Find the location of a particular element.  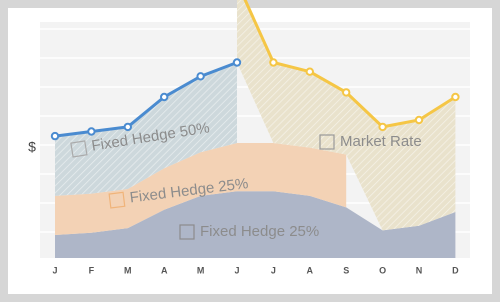

y-axis-label: $ is located at coordinates (32, 147).